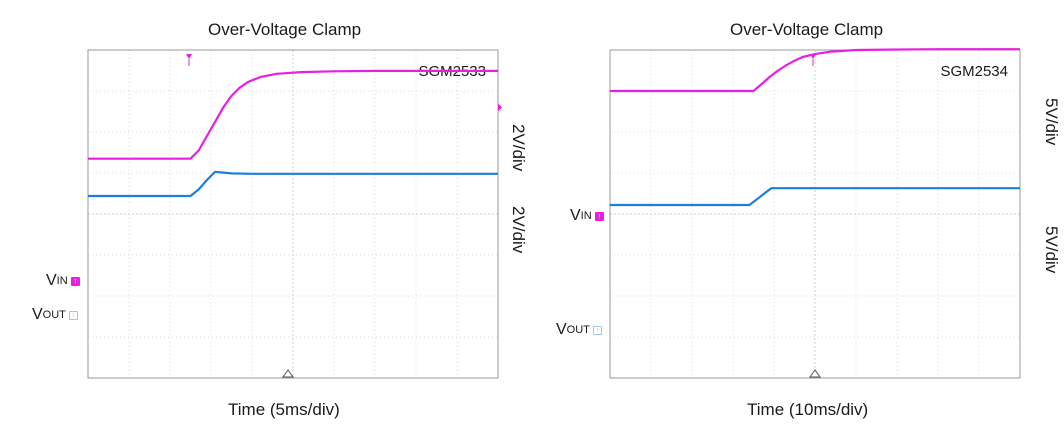  I want to click on vout-scale-label: 5V/div, so click(1051, 250).